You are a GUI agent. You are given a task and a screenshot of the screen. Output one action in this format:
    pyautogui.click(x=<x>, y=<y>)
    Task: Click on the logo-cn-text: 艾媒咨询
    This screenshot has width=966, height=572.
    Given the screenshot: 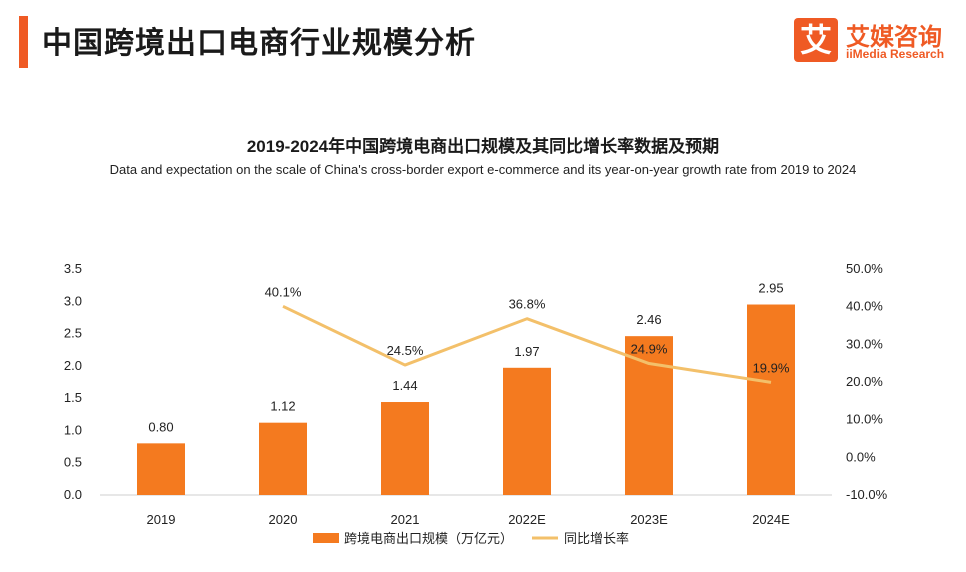 What is the action you would take?
    pyautogui.click(x=894, y=37)
    